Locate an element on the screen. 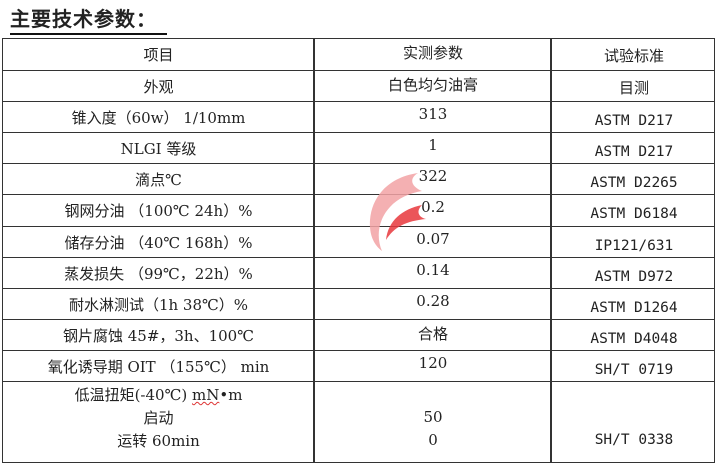 The width and height of the screenshot is (720, 465). table-row: NLGI 等级 1 ASTM D217 is located at coordinates (358, 147).